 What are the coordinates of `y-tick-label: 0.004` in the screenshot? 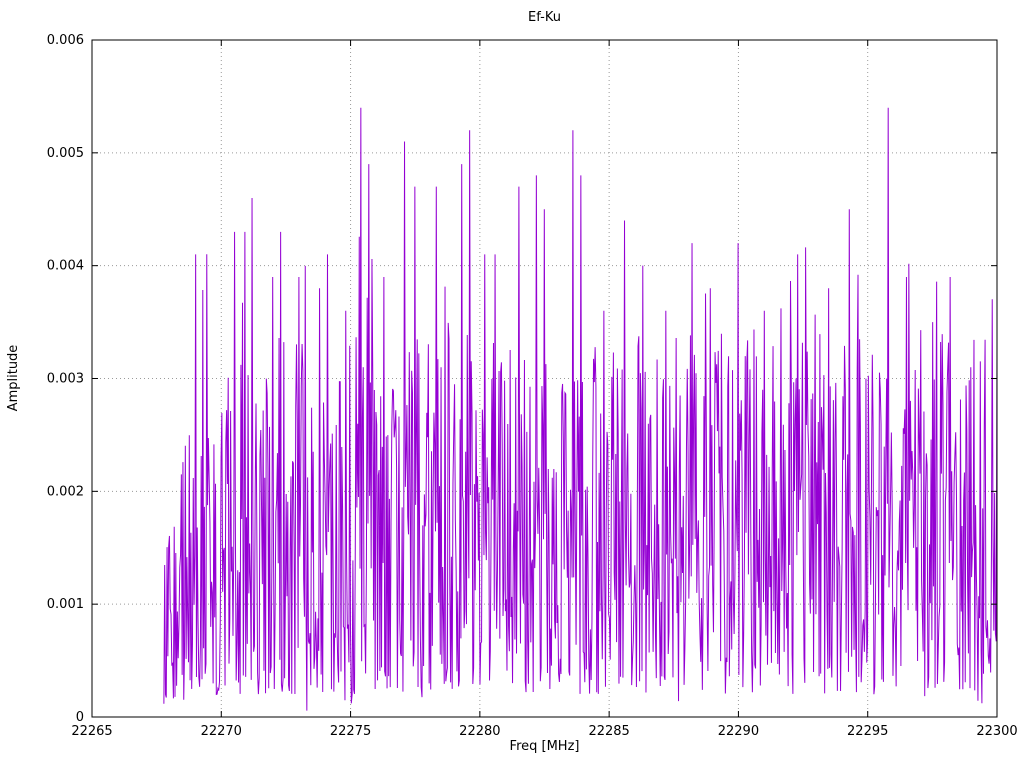 It's located at (65, 266).